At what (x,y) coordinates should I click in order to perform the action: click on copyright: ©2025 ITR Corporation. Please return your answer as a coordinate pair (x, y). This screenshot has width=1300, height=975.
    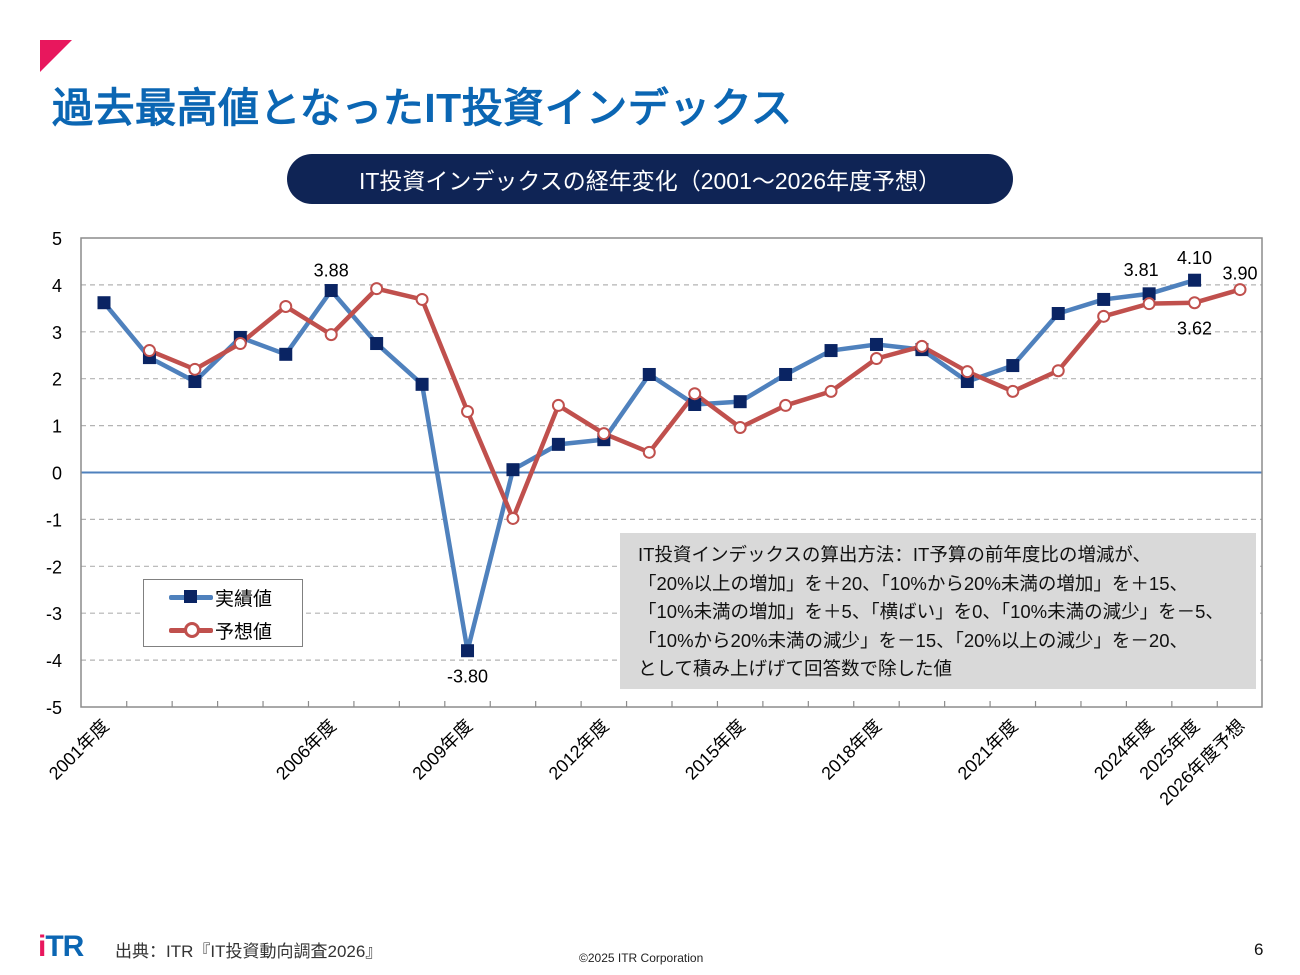
    Looking at the image, I should click on (641, 958).